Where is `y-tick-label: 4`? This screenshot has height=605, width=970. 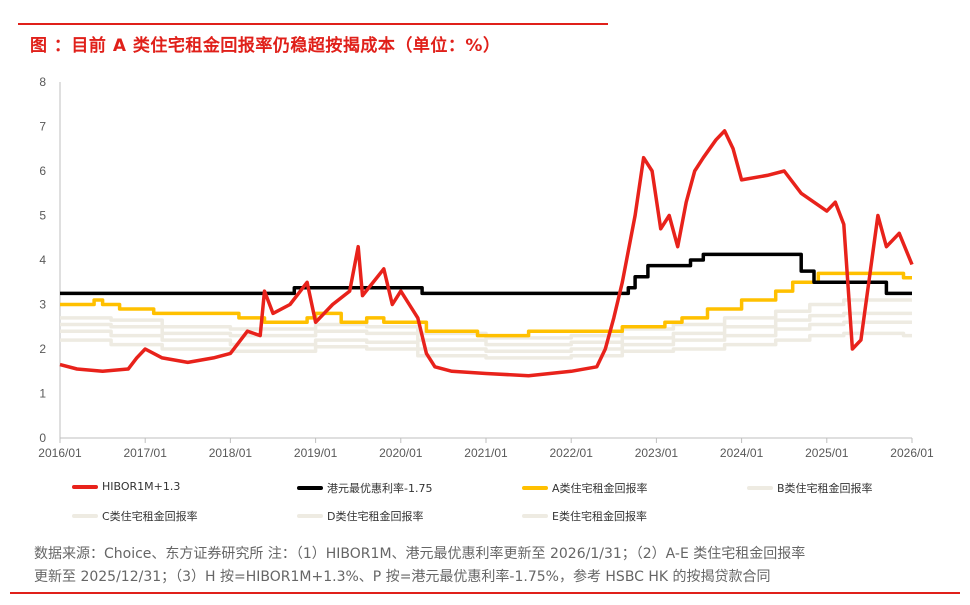 y-tick-label: 4 is located at coordinates (42, 260).